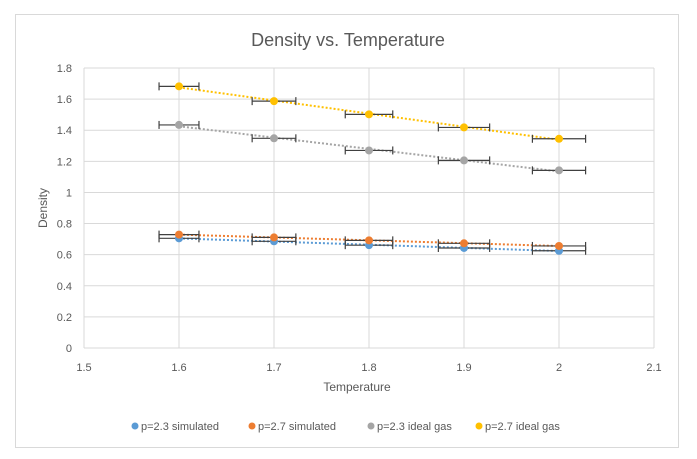 Image resolution: width=697 pixels, height=459 pixels. I want to click on legend-label: p=2.3 simulated, so click(180, 427).